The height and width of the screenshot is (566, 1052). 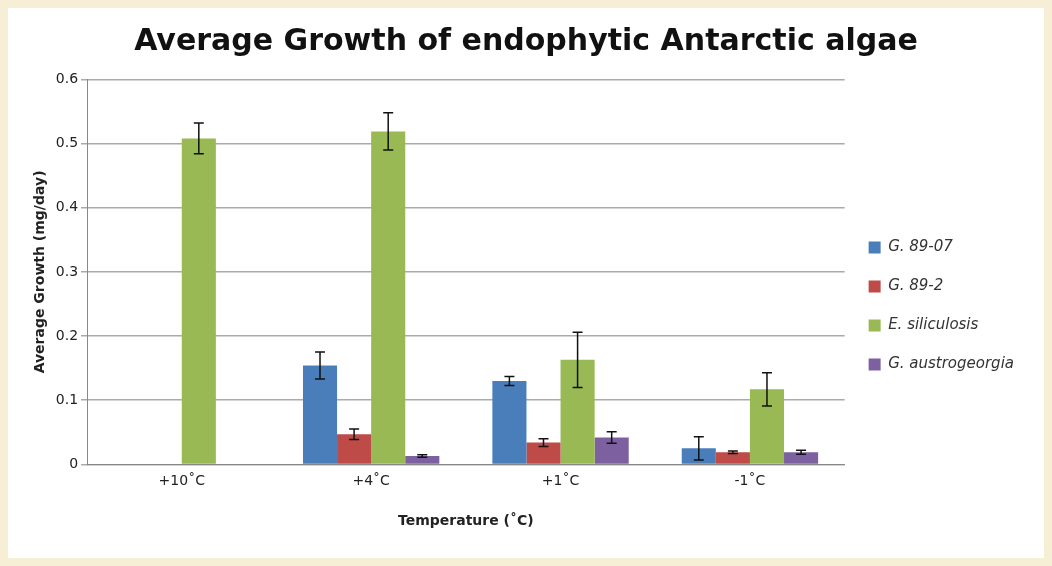 I want to click on legend-label: G. austrogeorgia, so click(x=951, y=363).